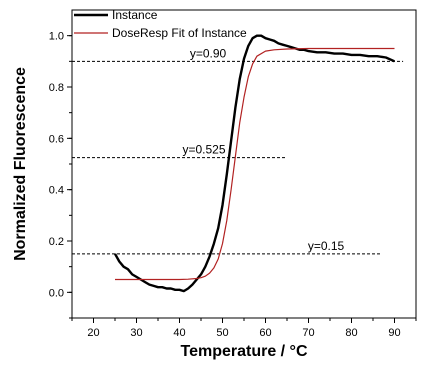  What do you see at coordinates (56, 37) in the screenshot?
I see `y-tick-label: 1.0` at bounding box center [56, 37].